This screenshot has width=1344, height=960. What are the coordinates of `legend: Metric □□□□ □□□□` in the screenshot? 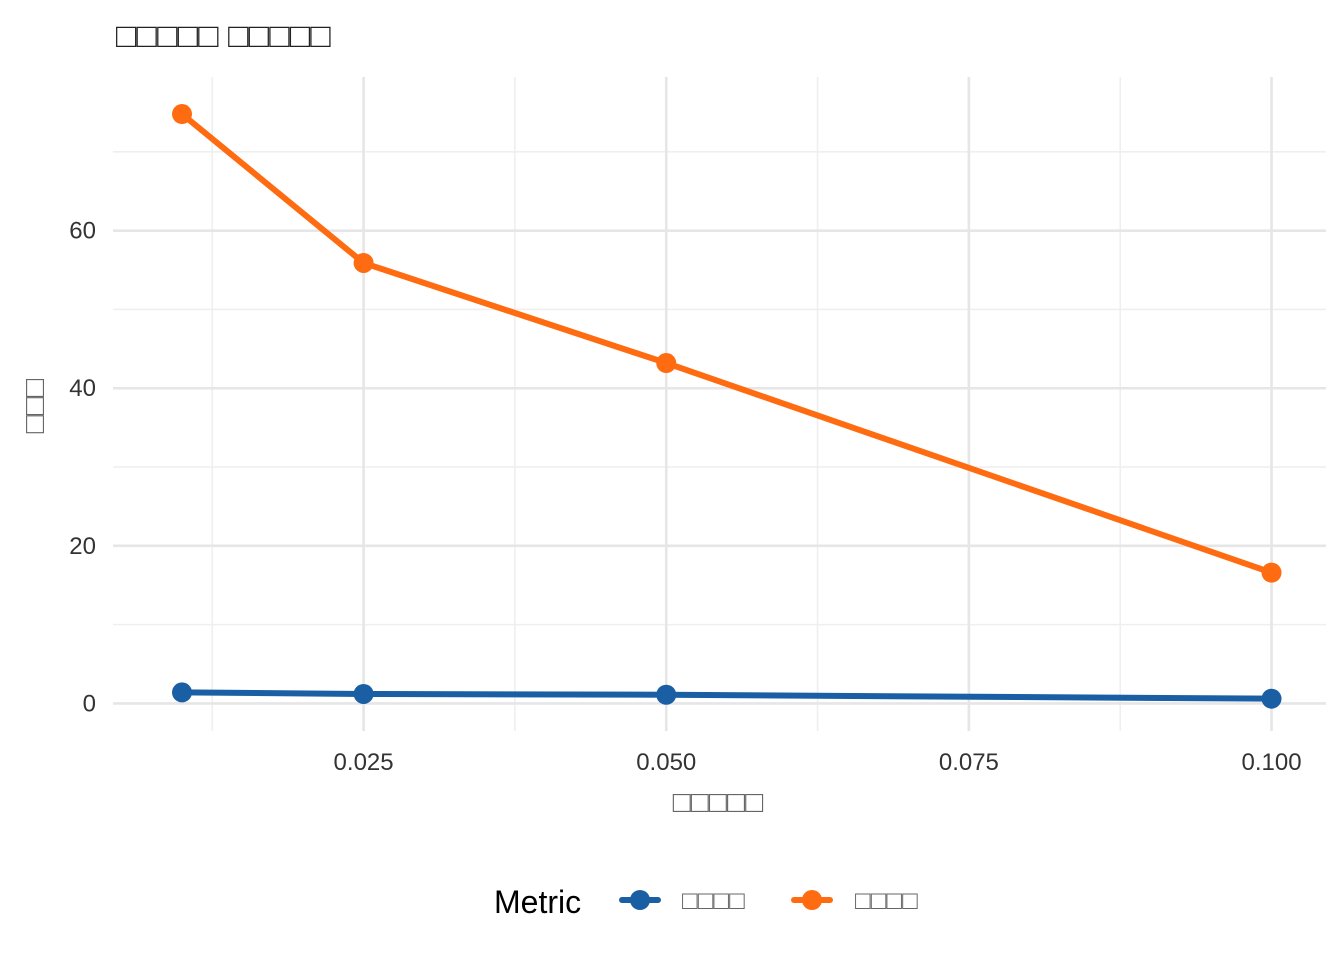 It's located at (706, 902).